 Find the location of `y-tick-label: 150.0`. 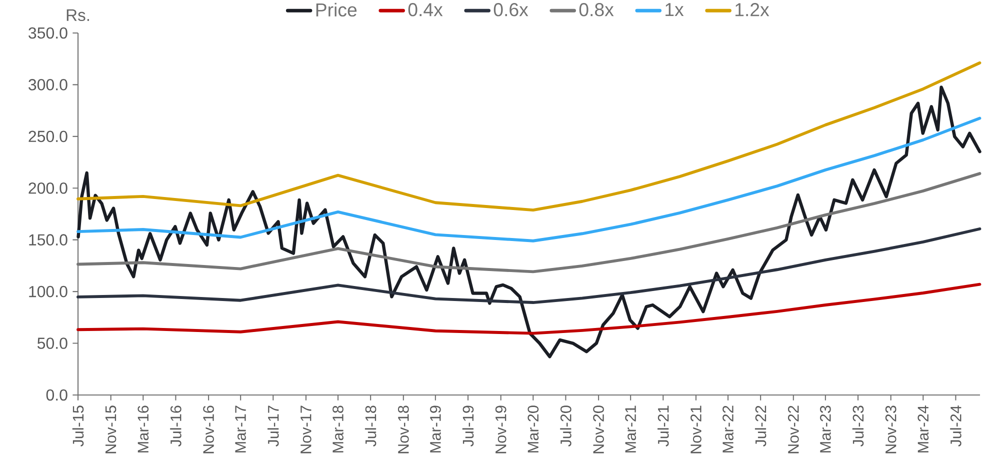

y-tick-label: 150.0 is located at coordinates (48, 240).